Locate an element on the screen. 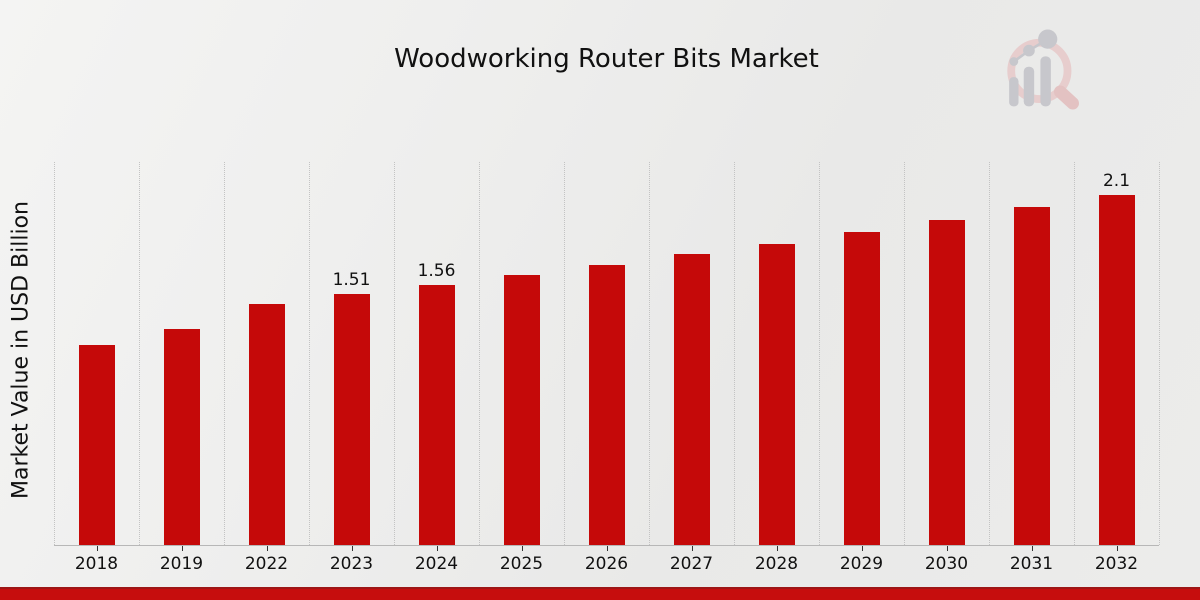  x-tick-label: 2026 is located at coordinates (606, 564).